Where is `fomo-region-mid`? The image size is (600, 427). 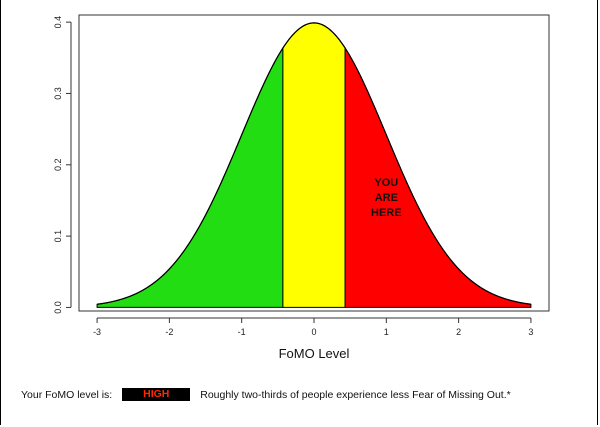
fomo-region-mid is located at coordinates (314, 165).